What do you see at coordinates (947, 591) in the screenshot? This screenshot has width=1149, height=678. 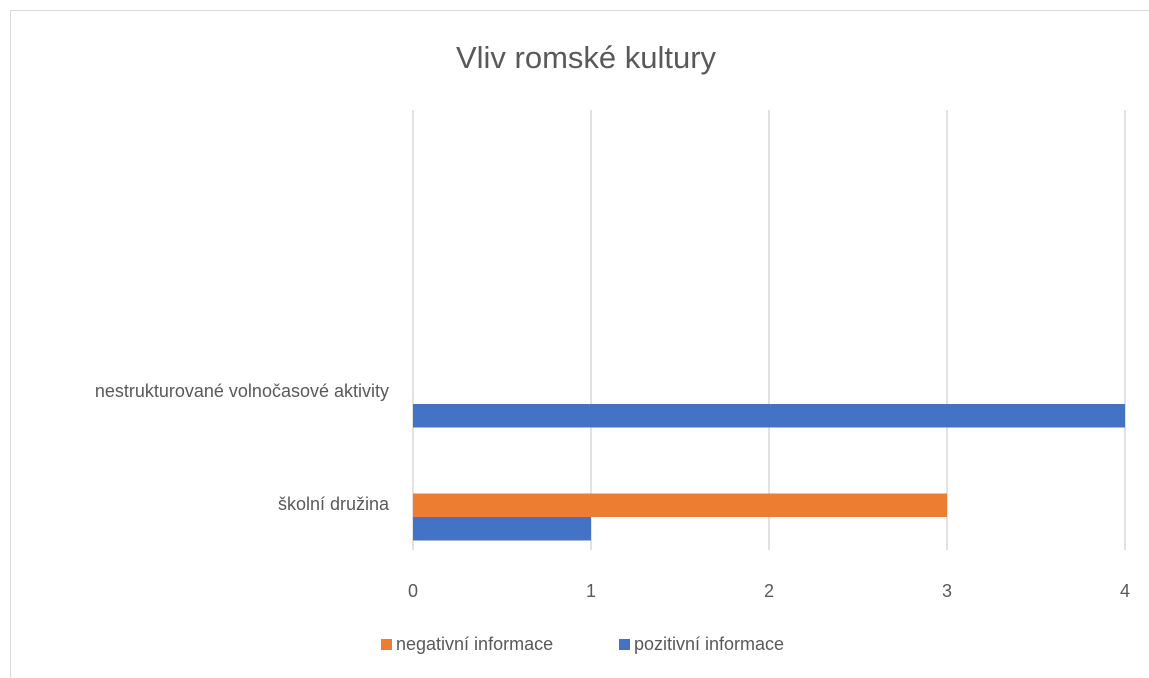 I see `x-tick-label: 3` at bounding box center [947, 591].